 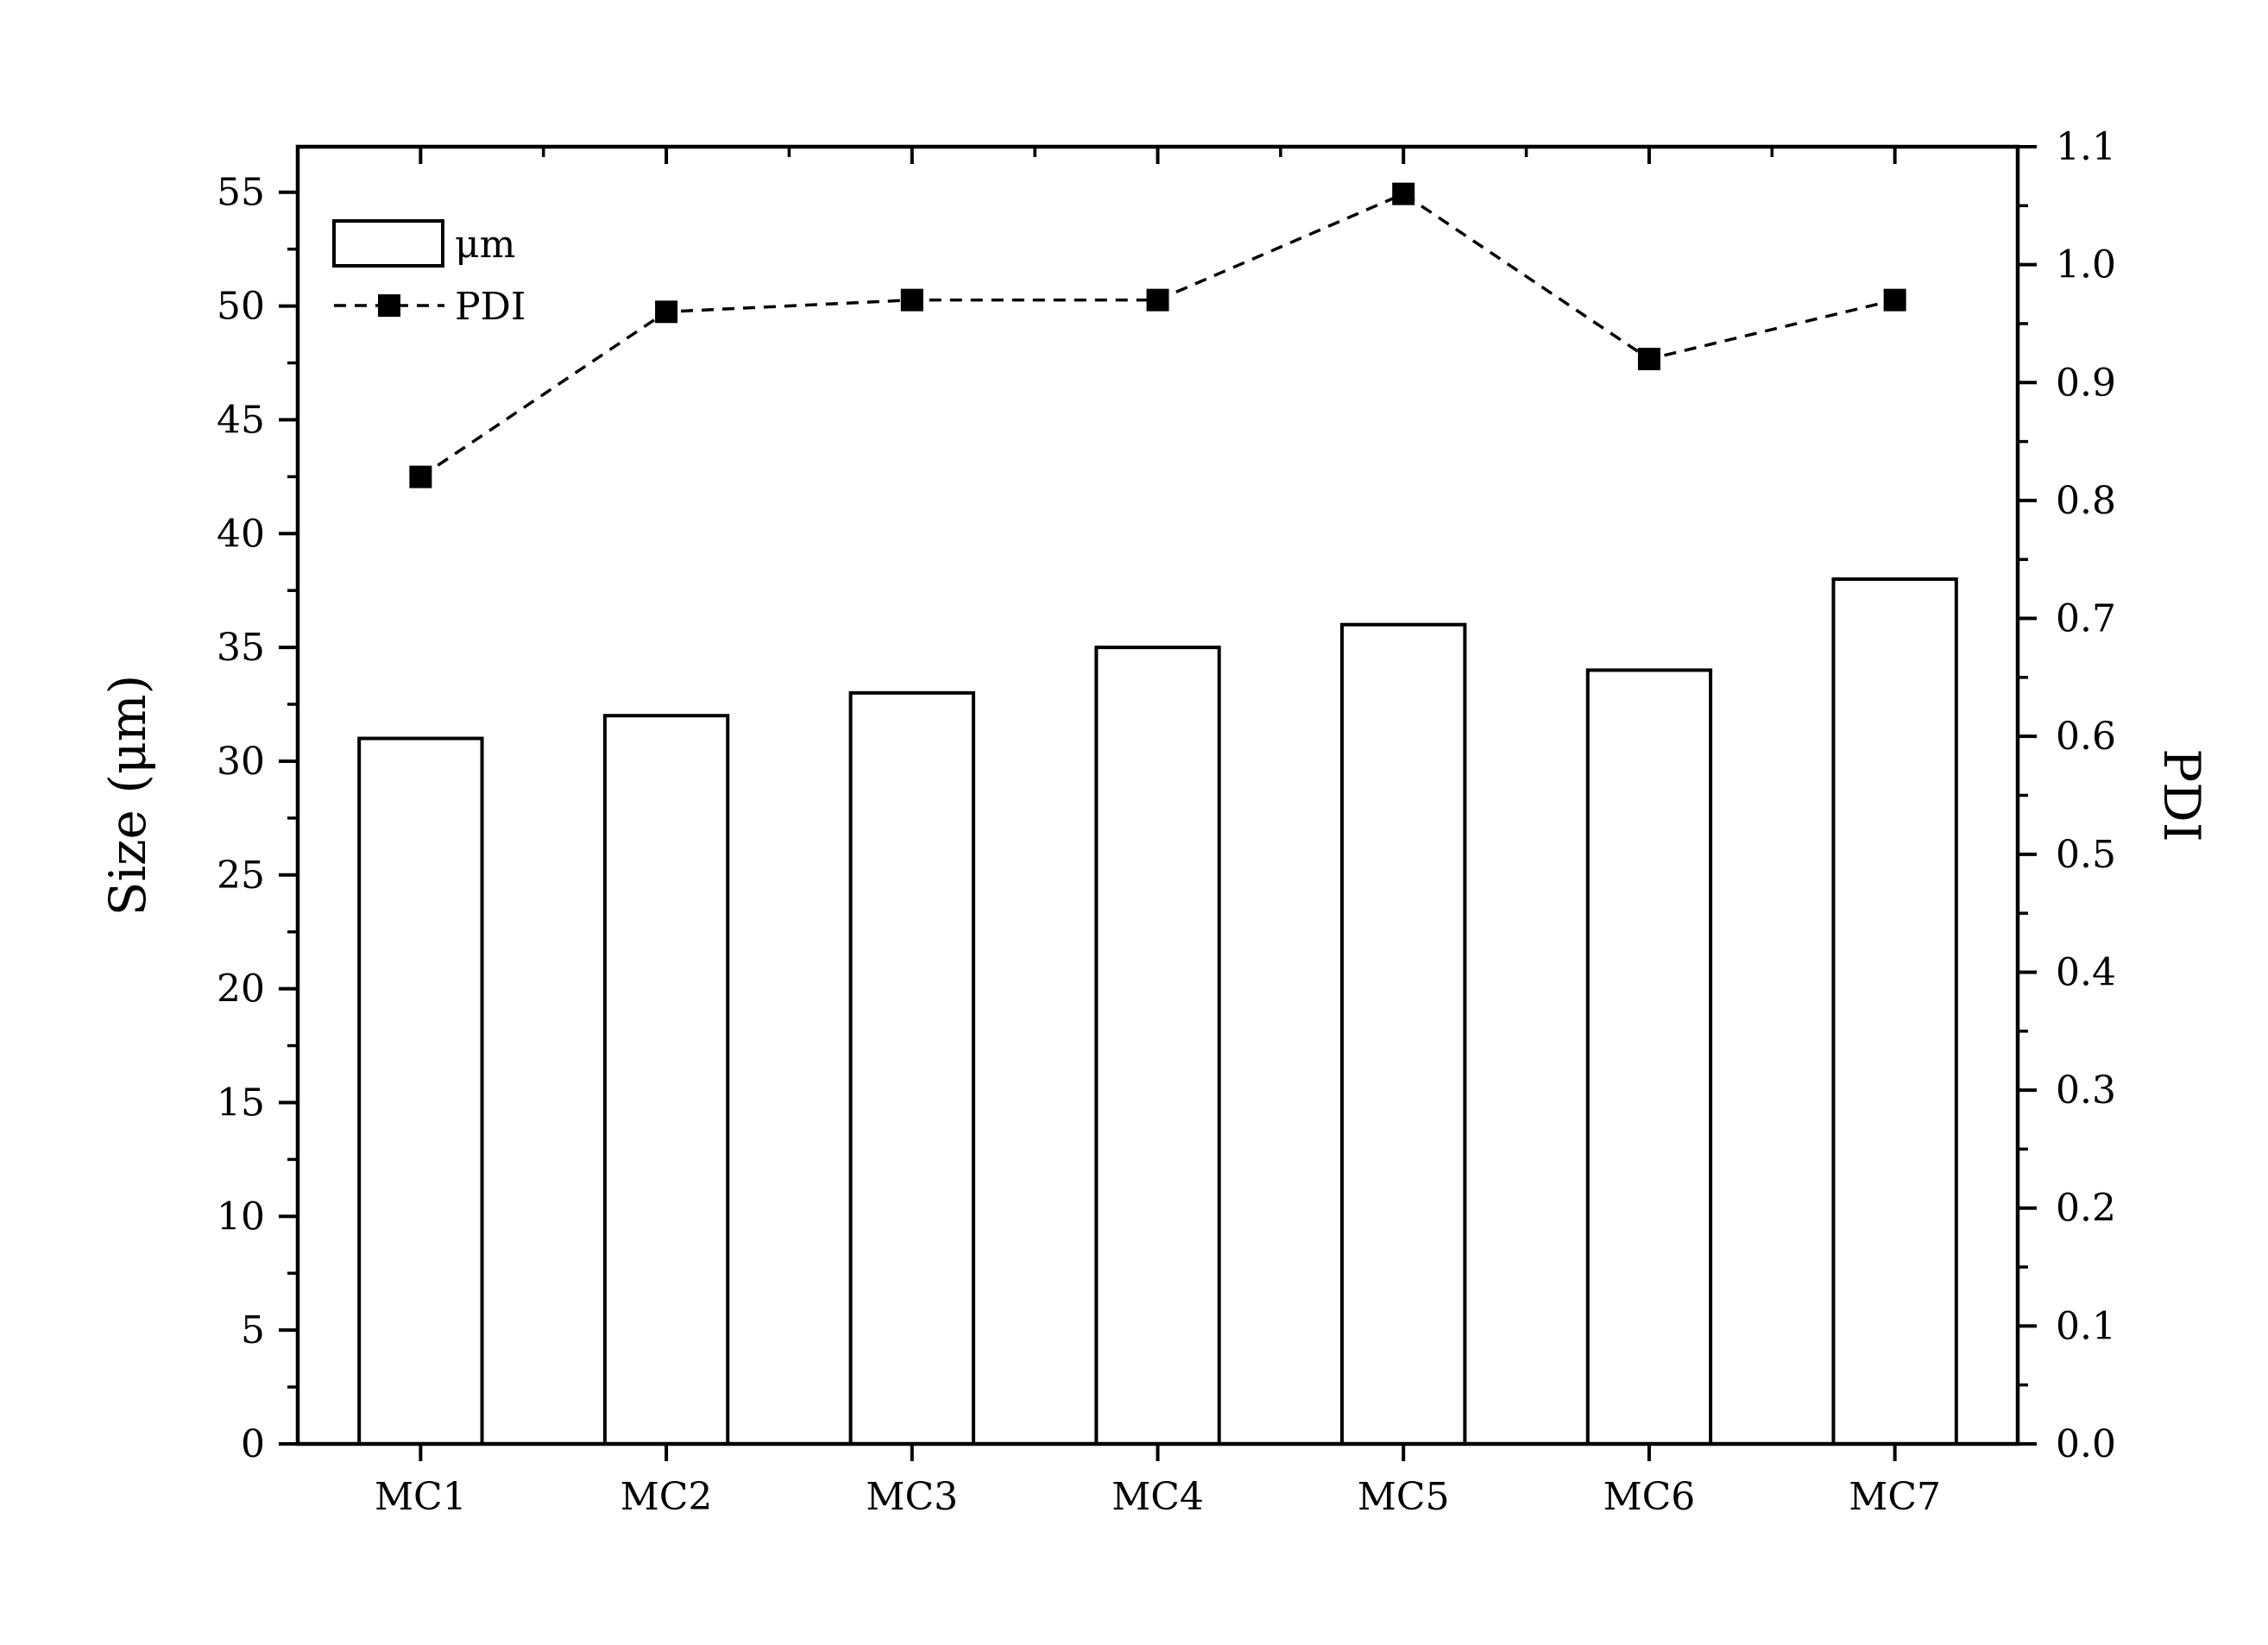 What do you see at coordinates (1158, 1497) in the screenshot?
I see `x-category-label: MC4` at bounding box center [1158, 1497].